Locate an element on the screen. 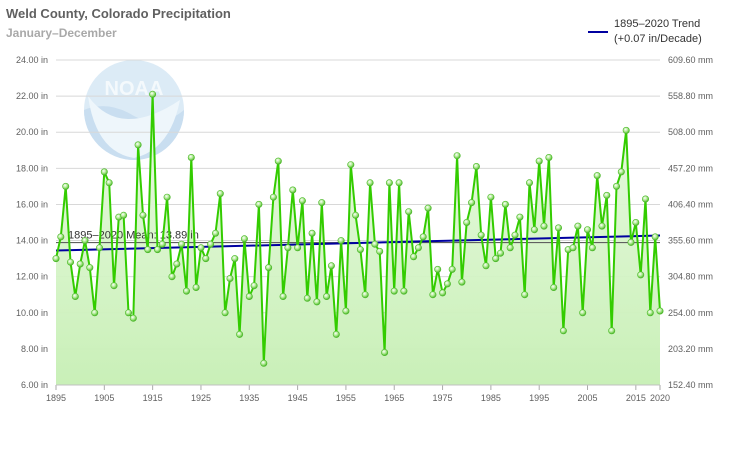 The height and width of the screenshot is (450, 734). data-point-2007 is located at coordinates (597, 176).